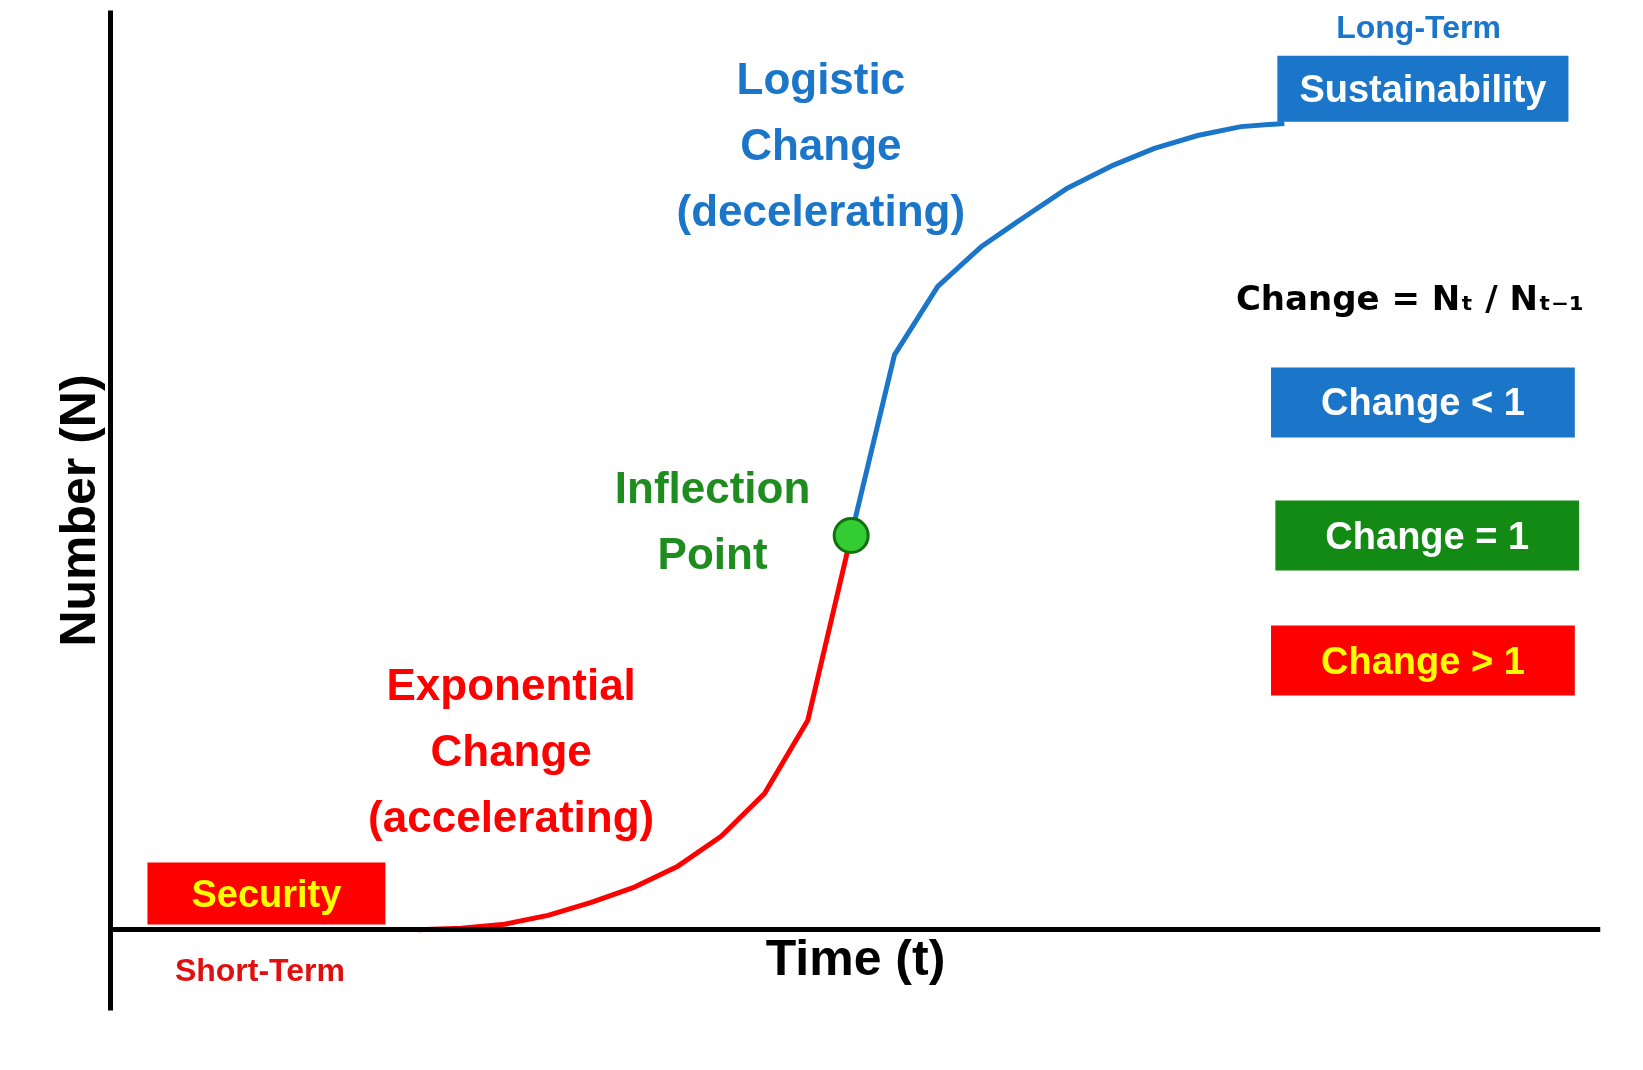 The width and height of the screenshot is (1643, 1070). Describe the element at coordinates (1423, 402) in the screenshot. I see `annotation: Change < 1` at that location.